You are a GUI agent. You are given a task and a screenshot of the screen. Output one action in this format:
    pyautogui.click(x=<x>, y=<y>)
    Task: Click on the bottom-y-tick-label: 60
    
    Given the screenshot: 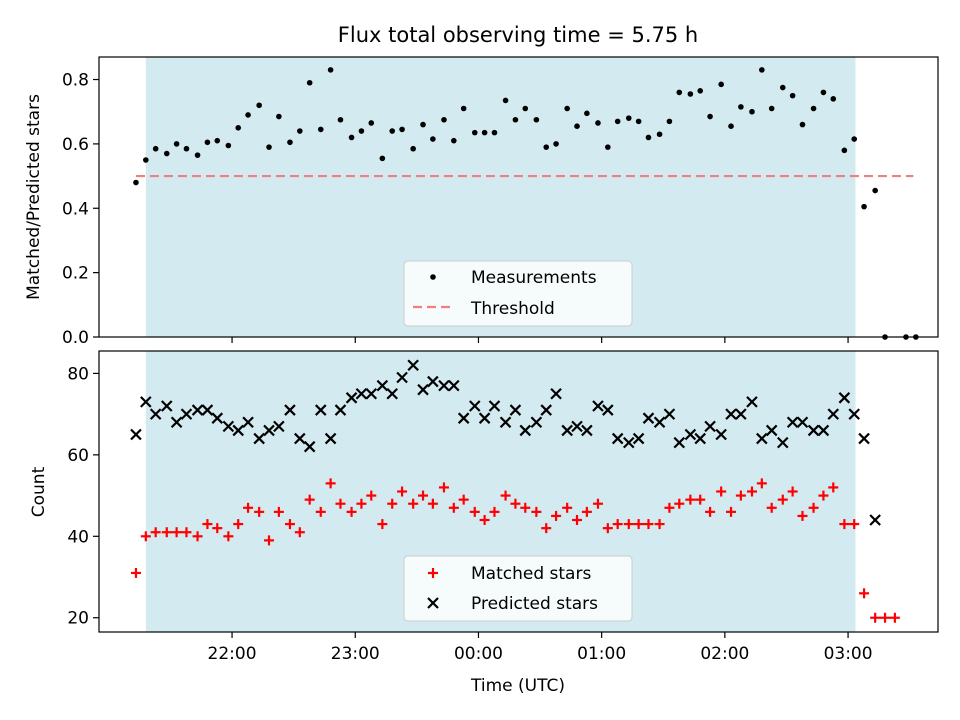 What is the action you would take?
    pyautogui.click(x=78, y=456)
    